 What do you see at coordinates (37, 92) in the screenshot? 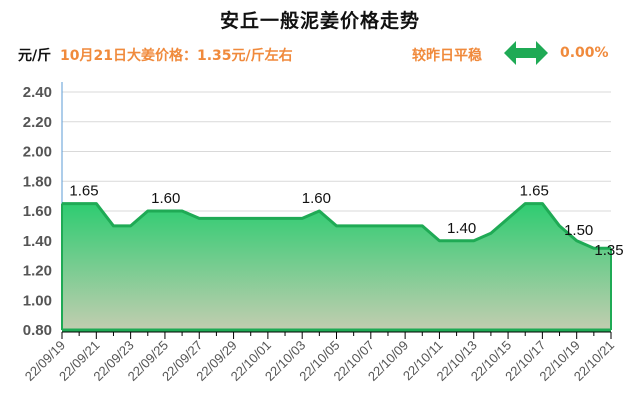
I see `y-tick-label: 2.40` at bounding box center [37, 92].